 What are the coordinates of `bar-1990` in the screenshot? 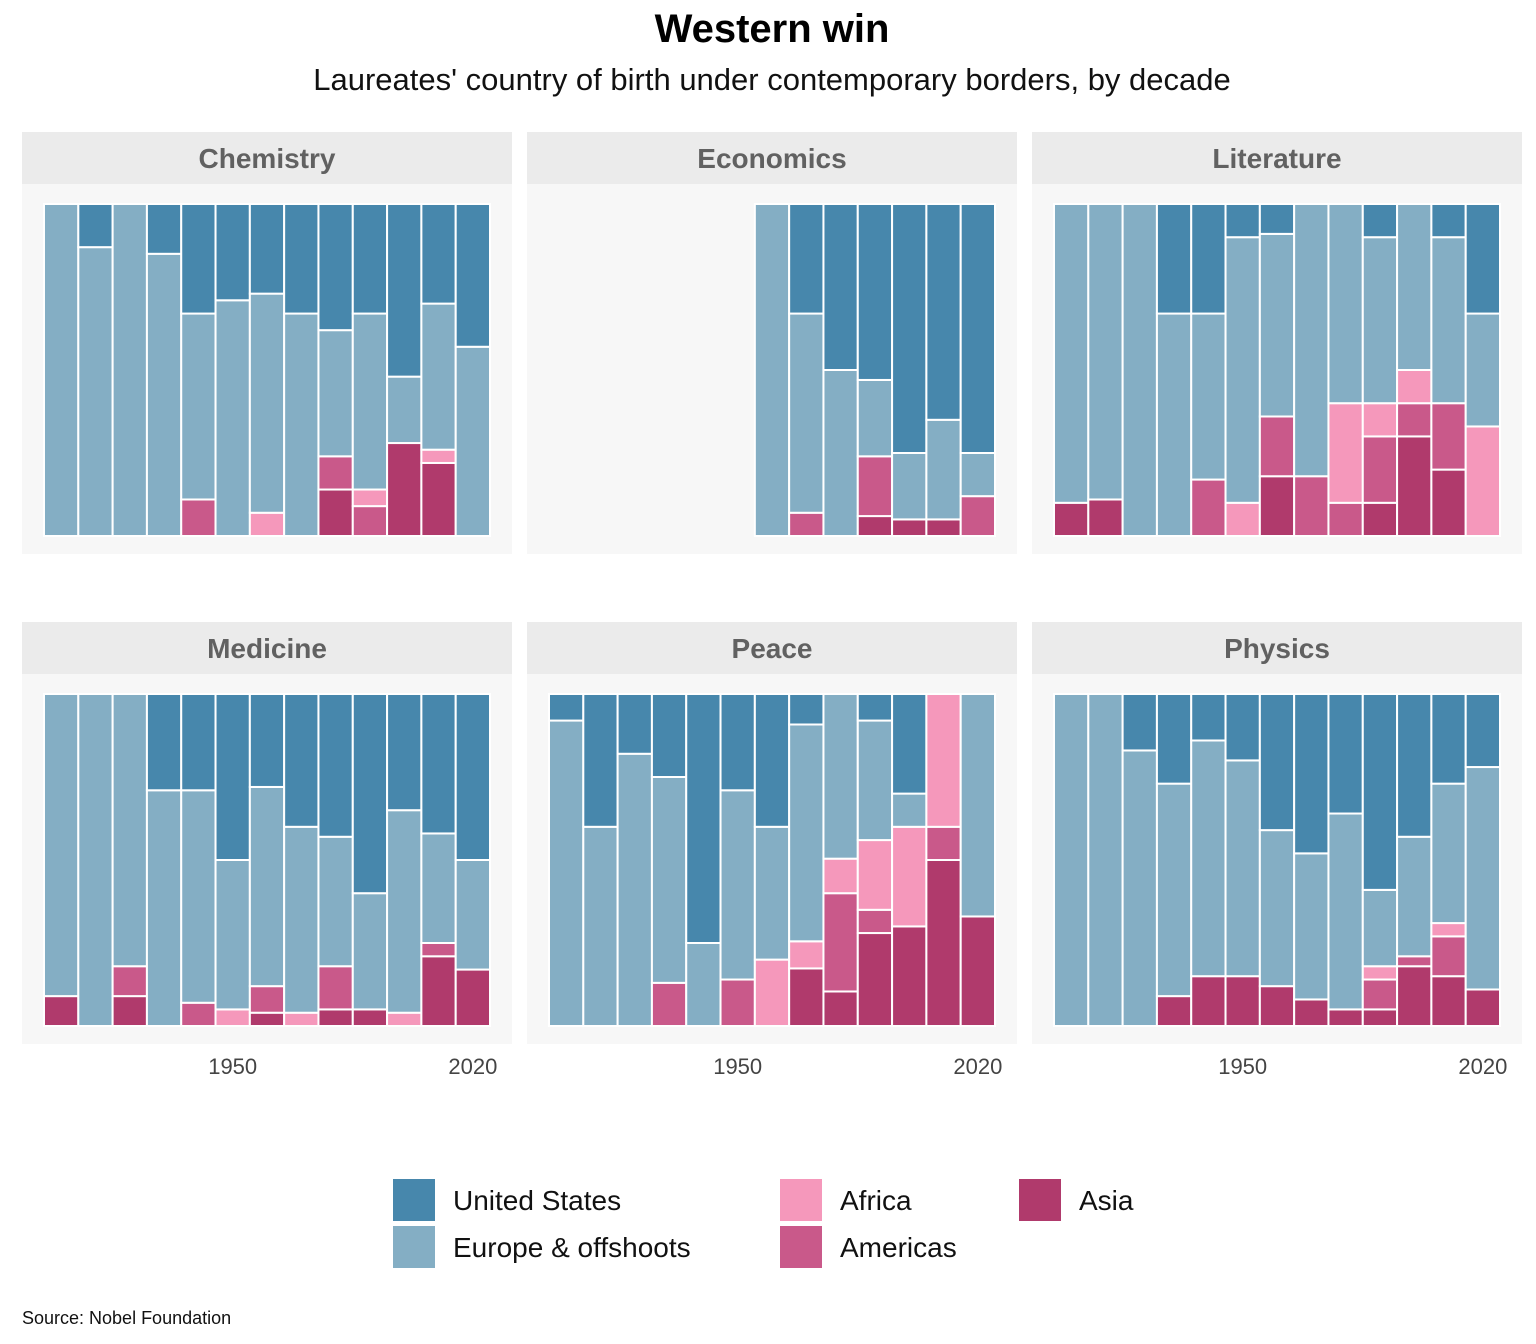 It's located at (370, 860).